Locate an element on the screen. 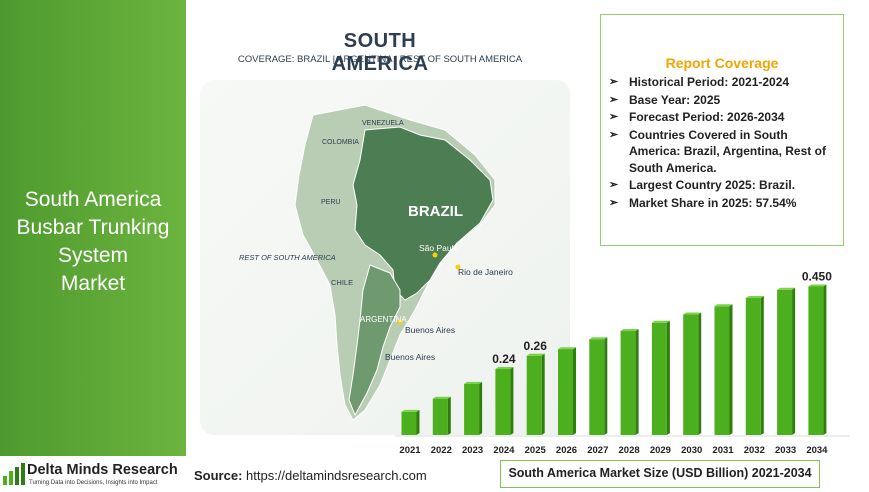 This screenshot has height=492, width=869. report-item: ➢ Base Year: 2025 is located at coordinates (725, 100).